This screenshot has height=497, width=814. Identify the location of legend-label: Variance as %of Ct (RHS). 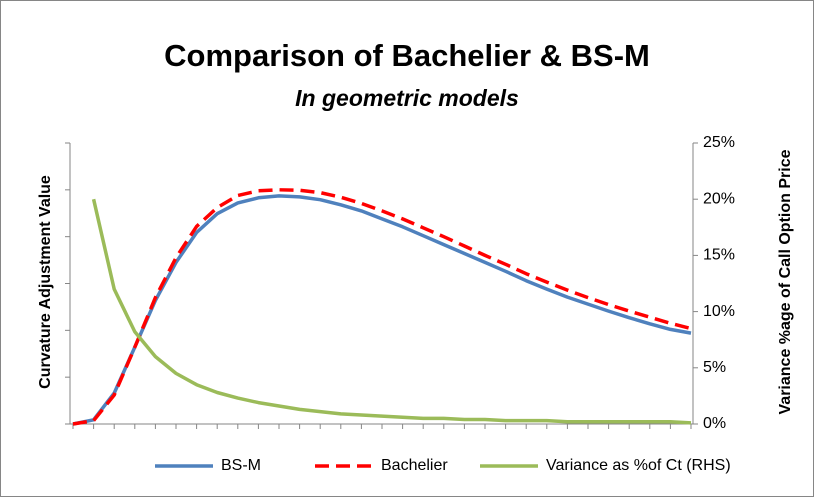
(638, 465).